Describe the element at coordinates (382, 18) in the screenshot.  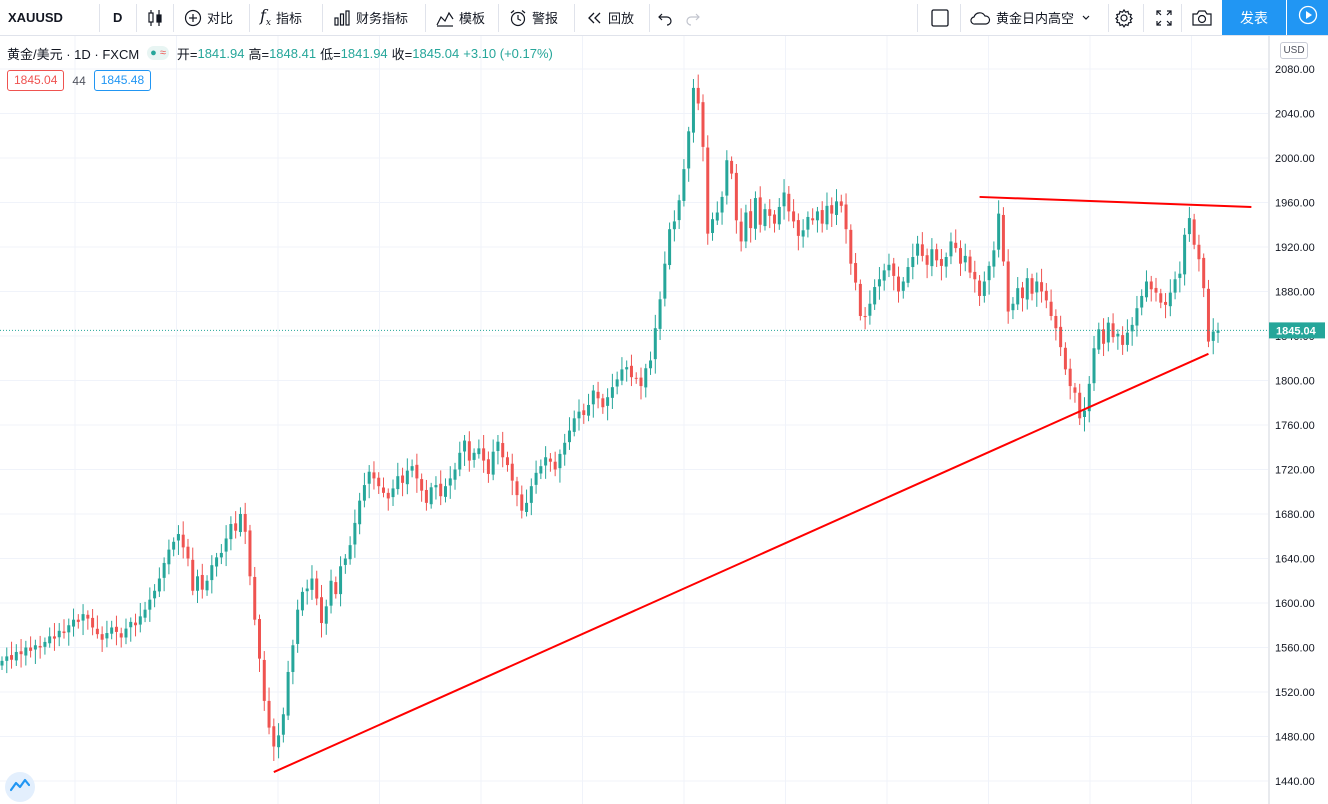
I see `financials-label: 财务指标` at that location.